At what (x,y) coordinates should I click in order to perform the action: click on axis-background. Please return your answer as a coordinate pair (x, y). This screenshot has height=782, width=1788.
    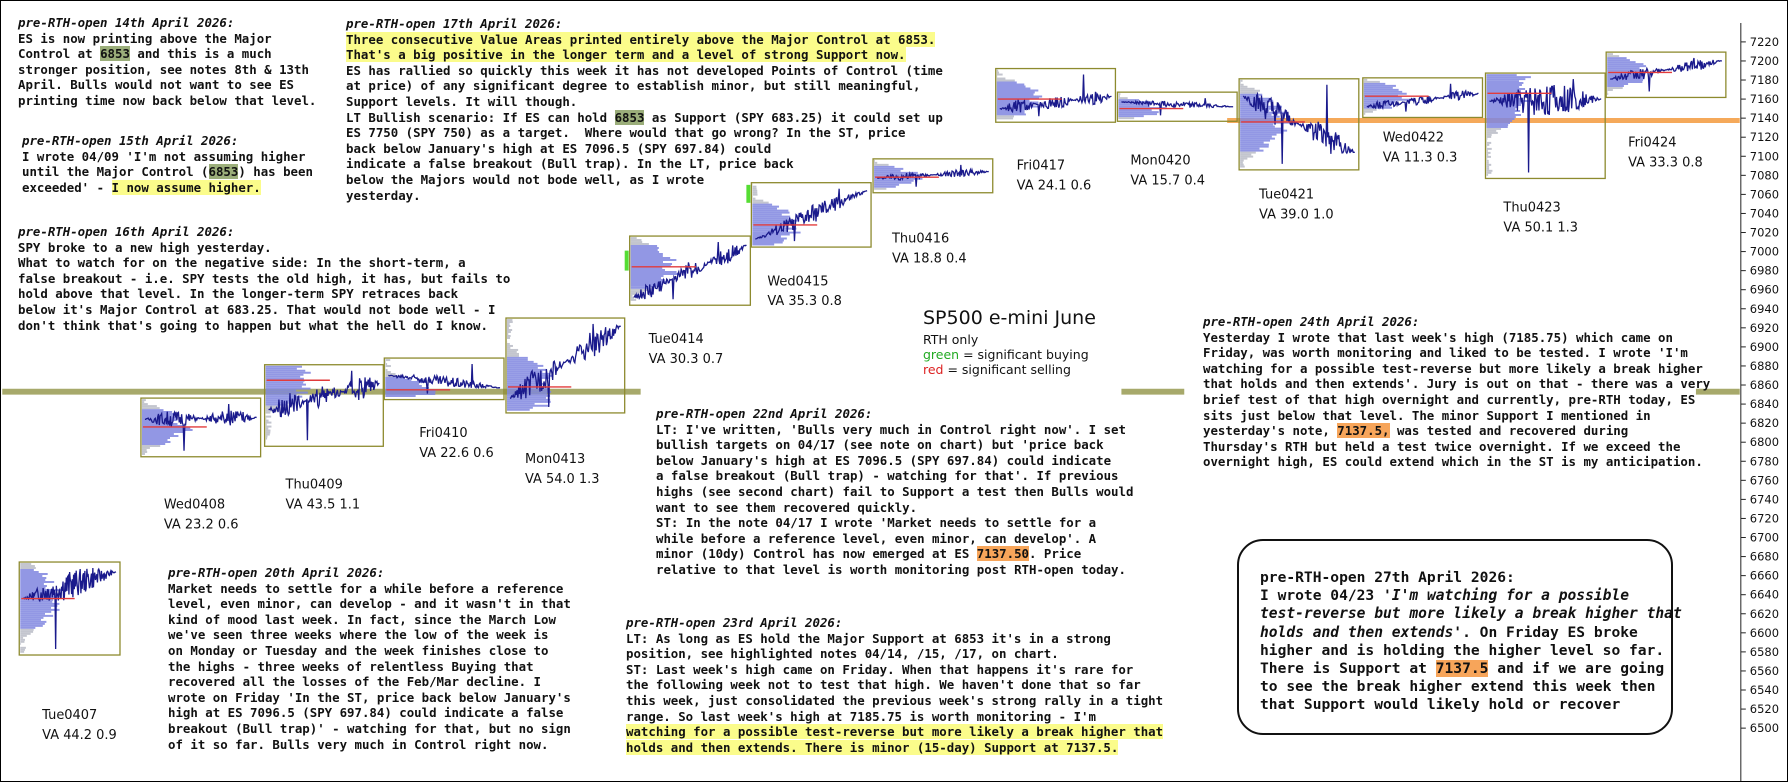
    Looking at the image, I should click on (1762, 391).